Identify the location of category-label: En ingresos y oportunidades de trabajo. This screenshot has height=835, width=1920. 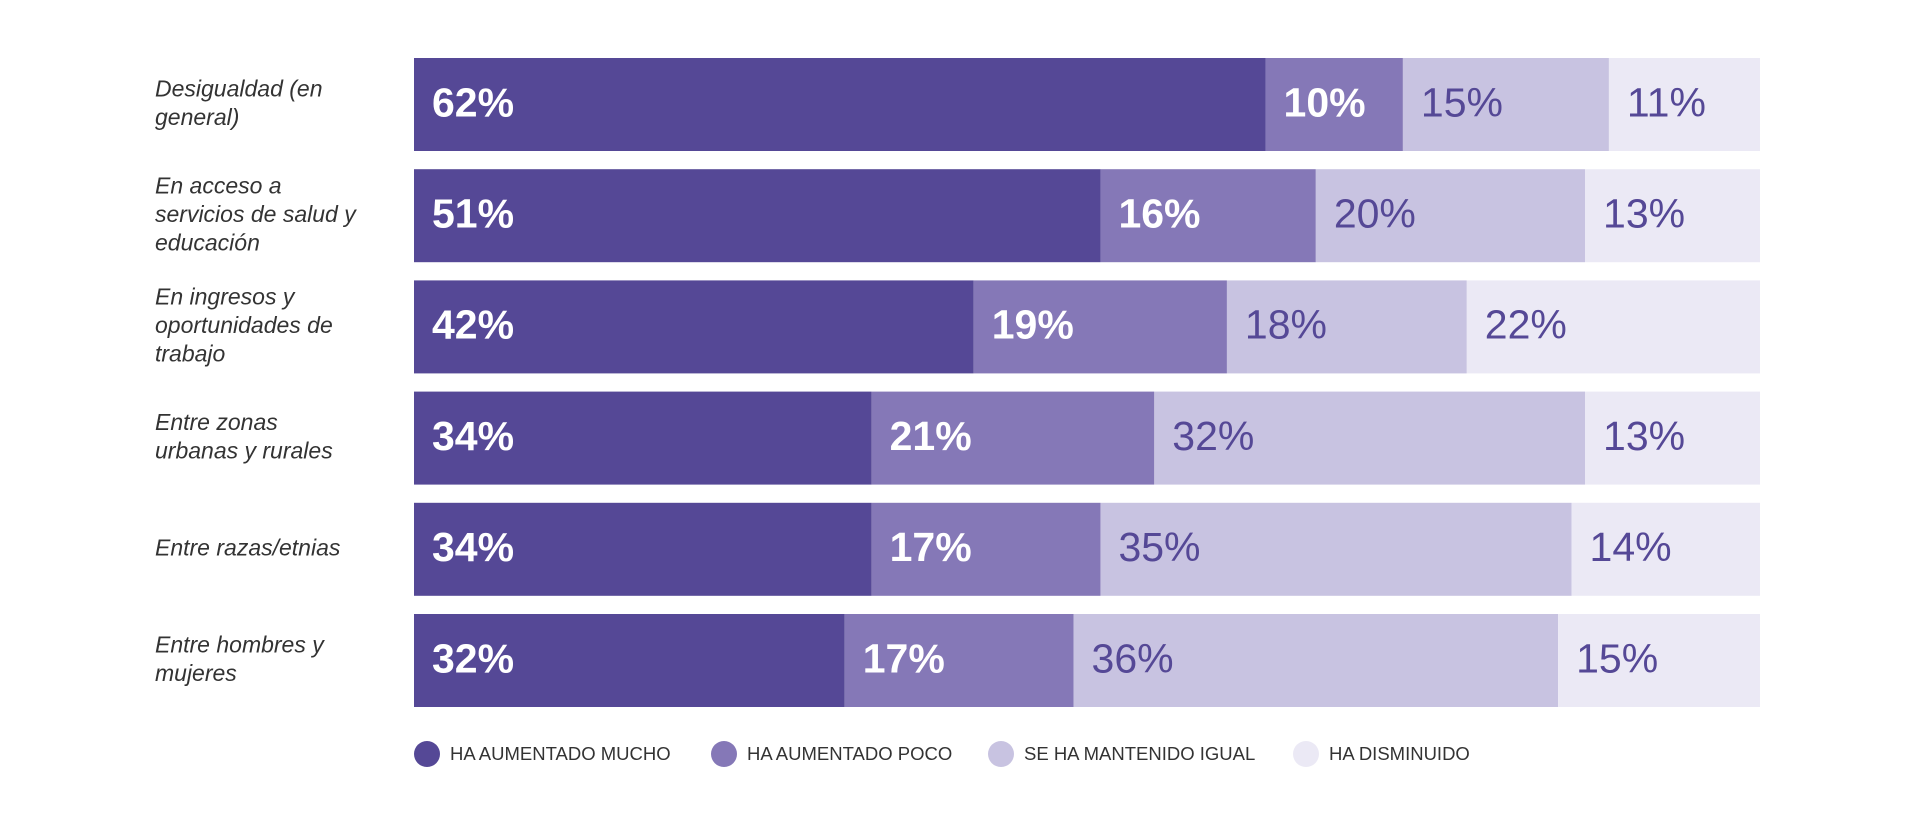
(244, 324).